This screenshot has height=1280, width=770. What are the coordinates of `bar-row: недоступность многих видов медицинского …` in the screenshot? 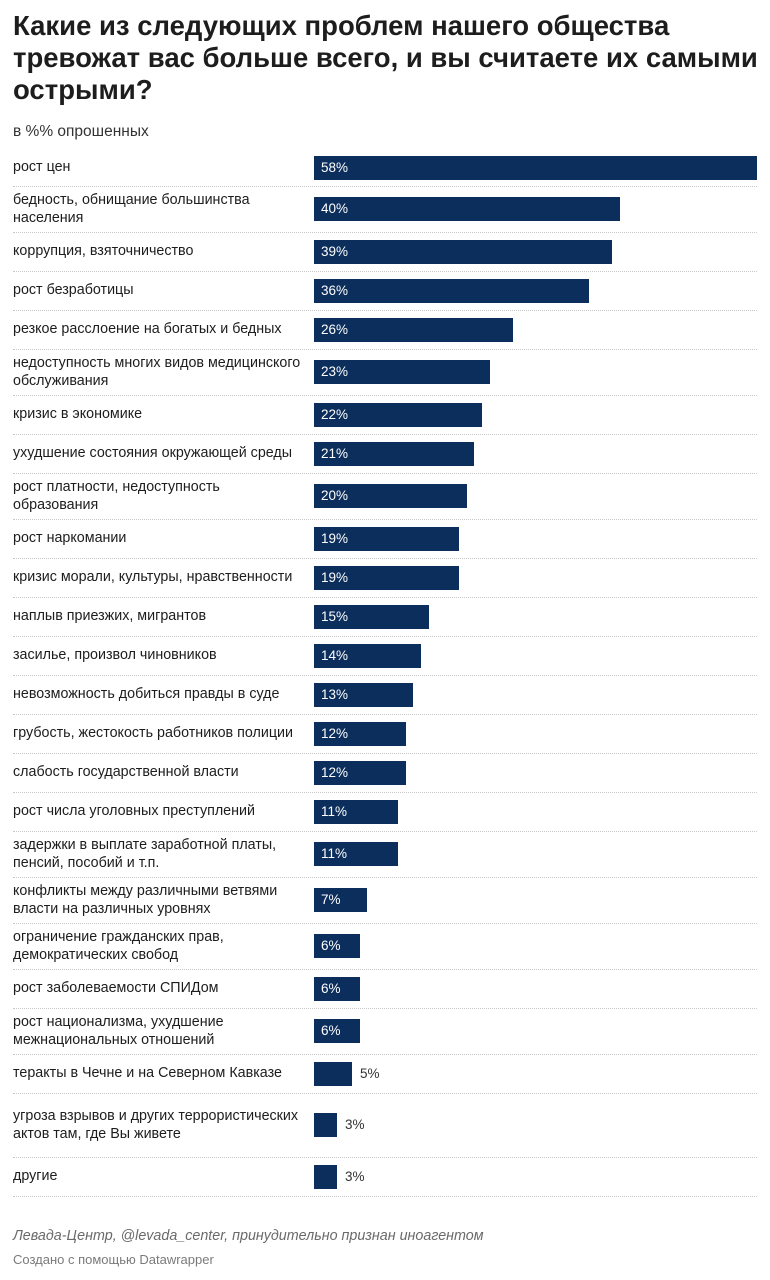 It's located at (385, 372).